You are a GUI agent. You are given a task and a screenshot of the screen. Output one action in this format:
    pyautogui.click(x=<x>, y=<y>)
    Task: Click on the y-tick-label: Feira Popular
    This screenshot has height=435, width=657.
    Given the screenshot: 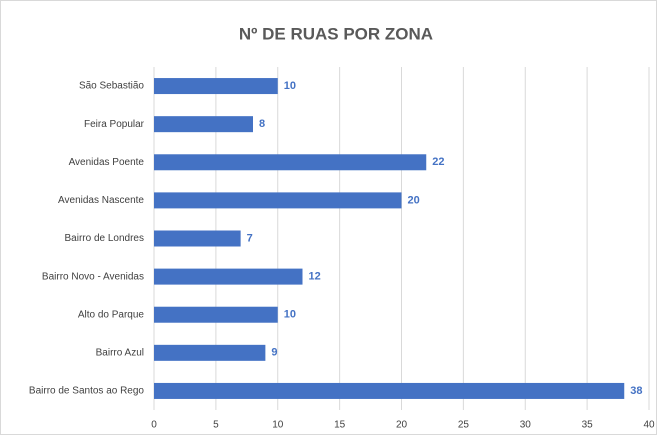 What is the action you would take?
    pyautogui.click(x=114, y=124)
    